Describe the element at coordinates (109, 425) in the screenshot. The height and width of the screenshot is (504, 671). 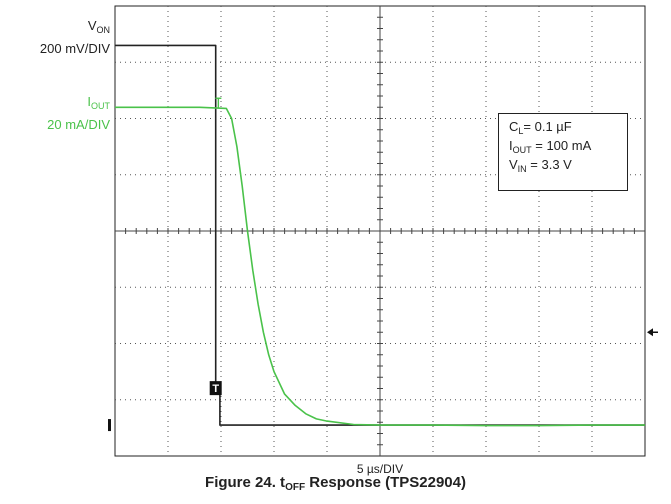
I see `ground-reference-icon` at that location.